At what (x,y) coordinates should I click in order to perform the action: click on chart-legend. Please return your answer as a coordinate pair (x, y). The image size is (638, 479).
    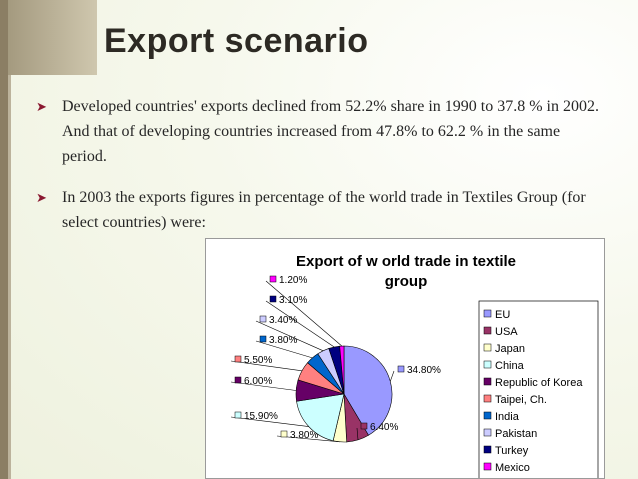
    Looking at the image, I should click on (538, 389).